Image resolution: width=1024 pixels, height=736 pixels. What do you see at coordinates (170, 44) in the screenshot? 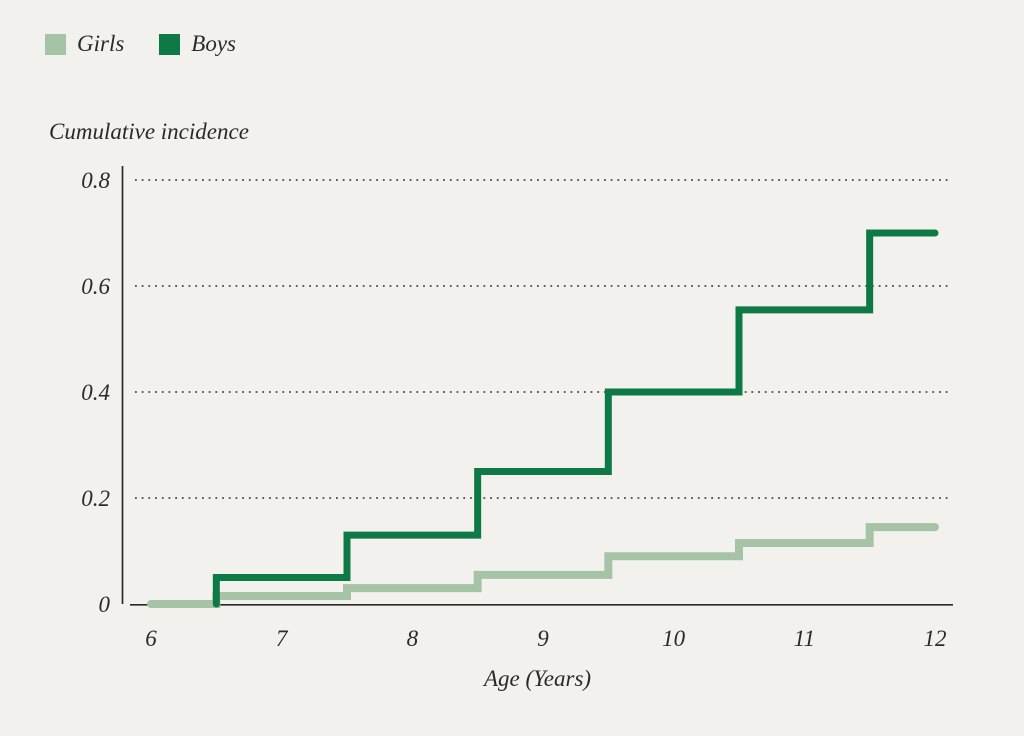
I see `boys-swatch-icon` at bounding box center [170, 44].